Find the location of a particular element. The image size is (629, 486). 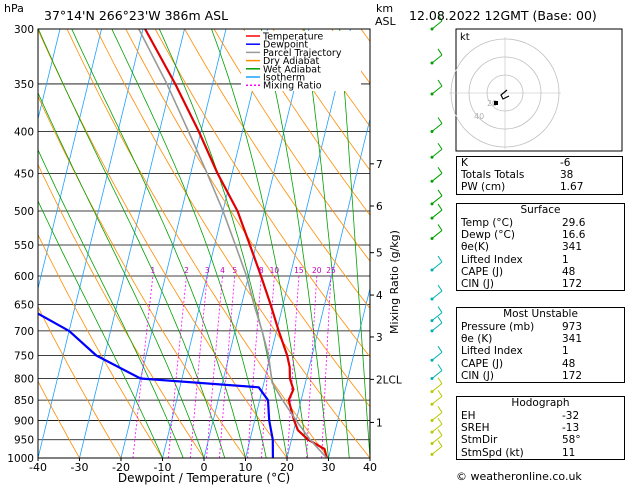

surface-label: θe(K) is located at coordinates (475, 247).